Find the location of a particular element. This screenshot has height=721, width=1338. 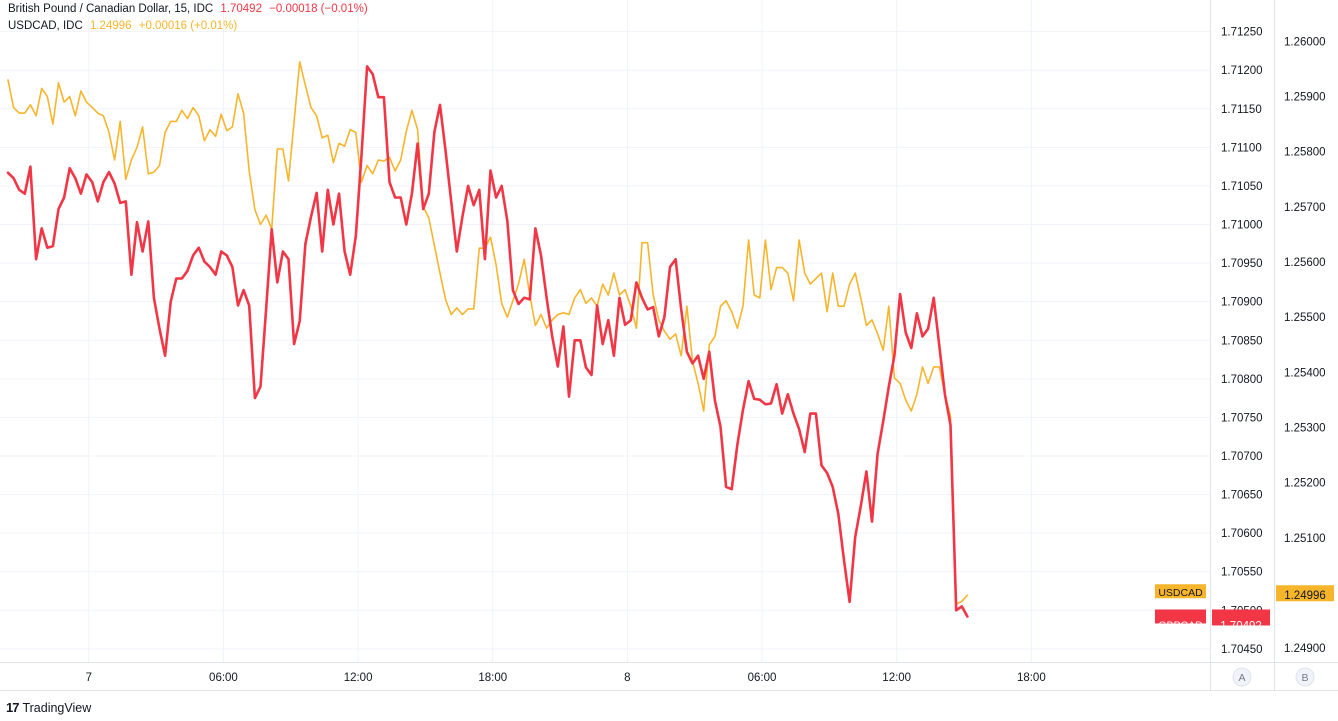

right-axis-tick-label: 1.25700 is located at coordinates (1305, 208).